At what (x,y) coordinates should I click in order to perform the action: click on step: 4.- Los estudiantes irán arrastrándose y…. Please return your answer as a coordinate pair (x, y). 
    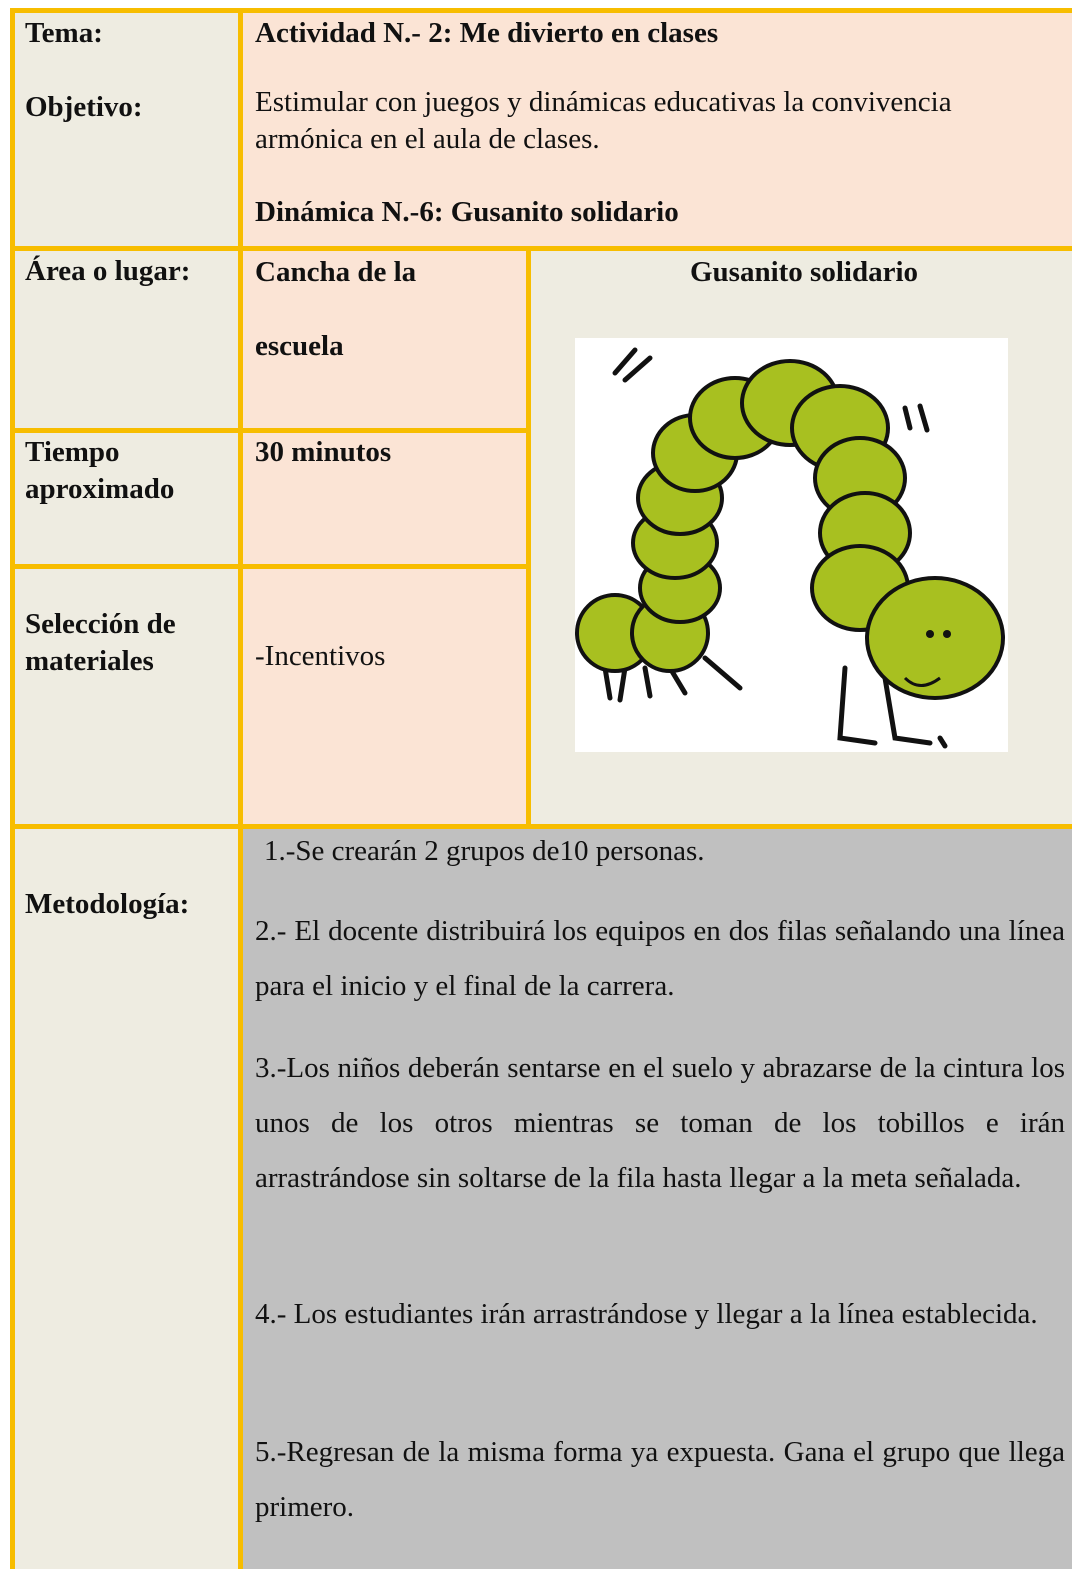
    Looking at the image, I should click on (646, 1314).